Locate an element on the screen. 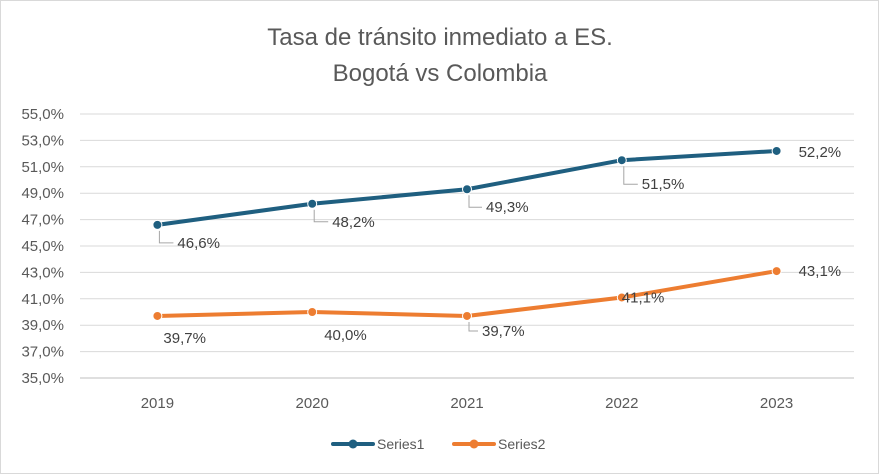 Image resolution: width=879 pixels, height=474 pixels. x-tick-label: 2021 is located at coordinates (466, 403).